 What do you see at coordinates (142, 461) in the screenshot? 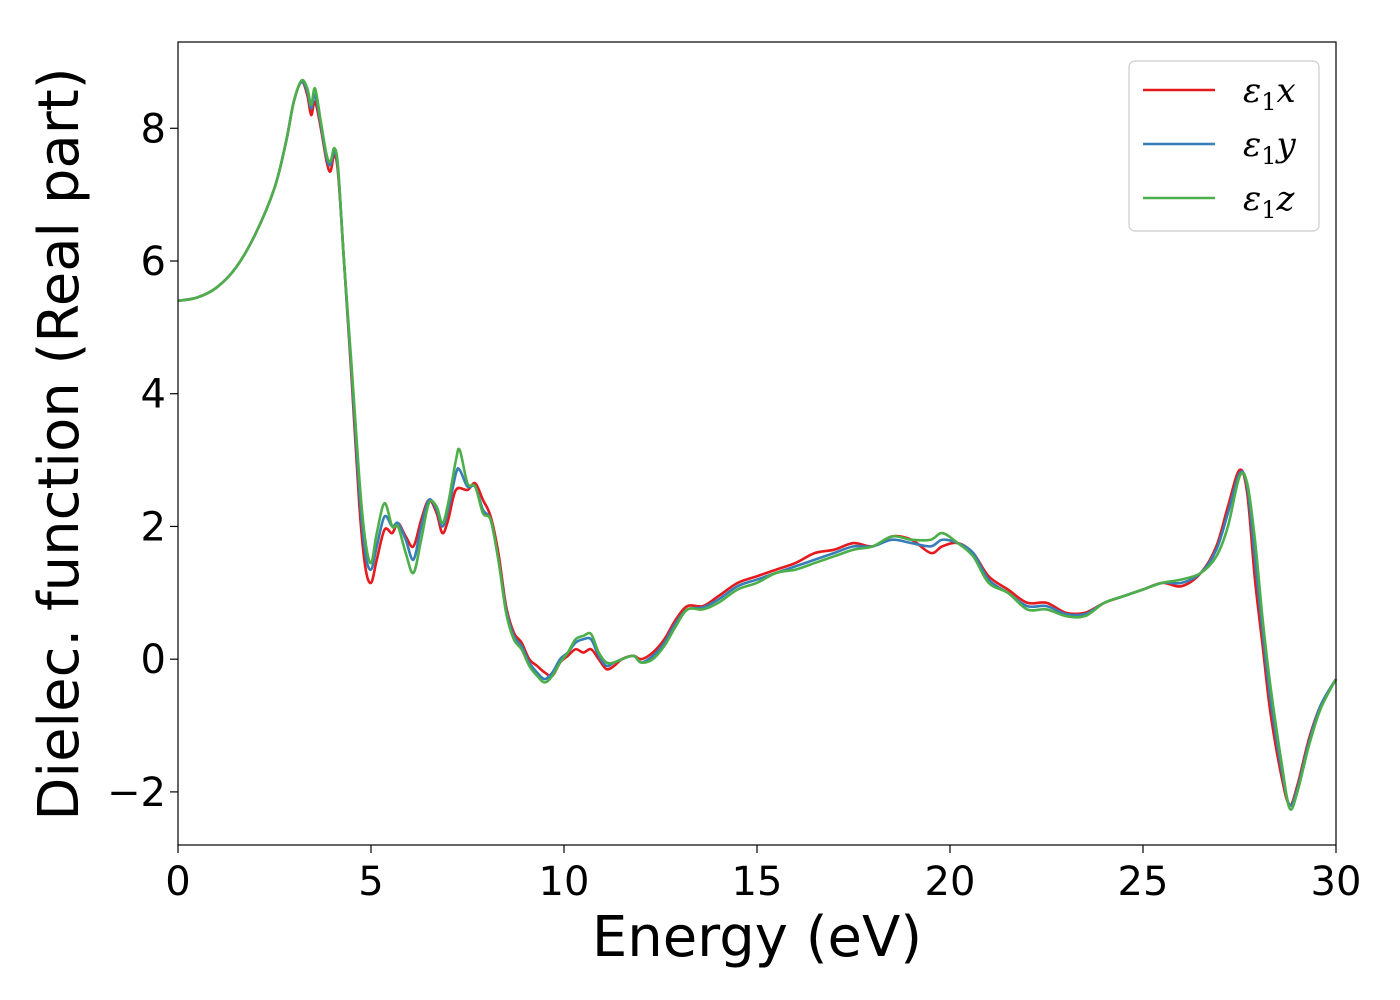
I see `y-axis: −2 0 2 4 6 8` at bounding box center [142, 461].